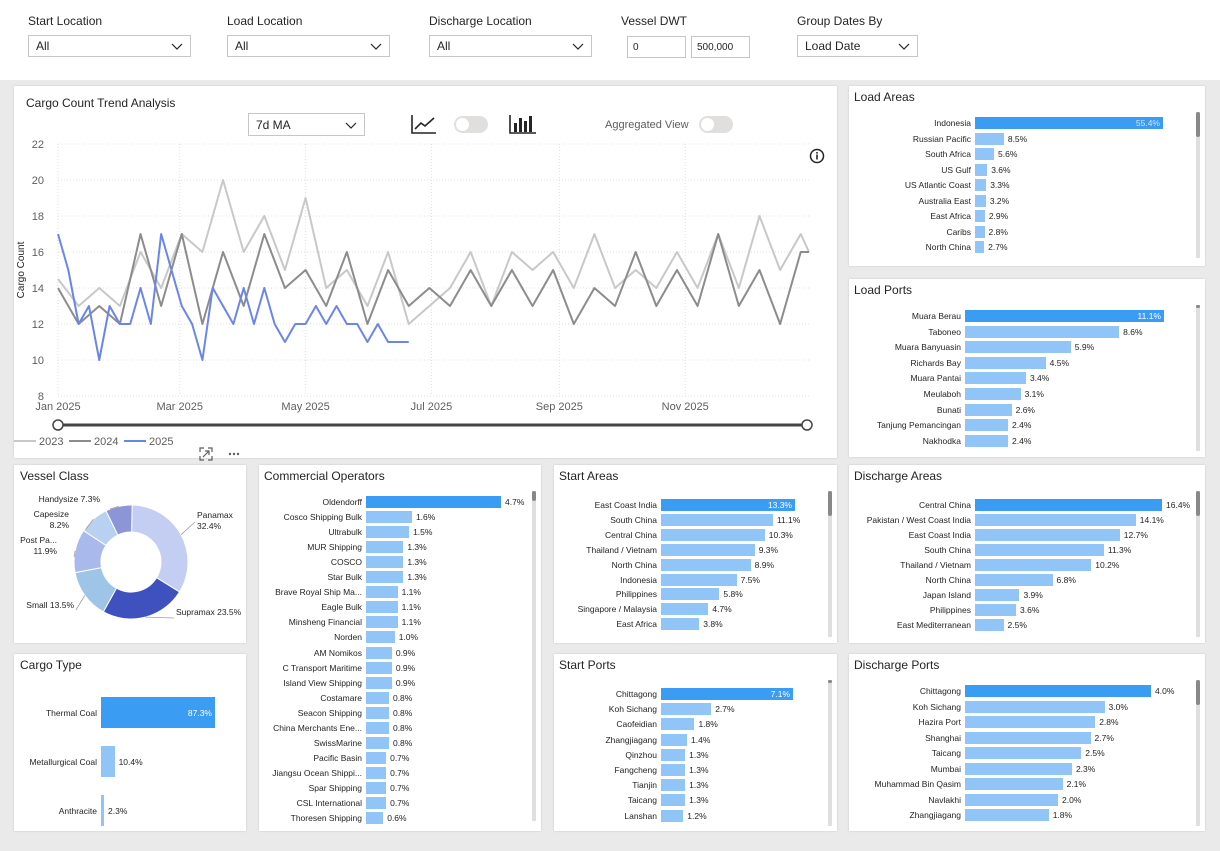  I want to click on group-dates-dropdown: Load Date, so click(857, 46).